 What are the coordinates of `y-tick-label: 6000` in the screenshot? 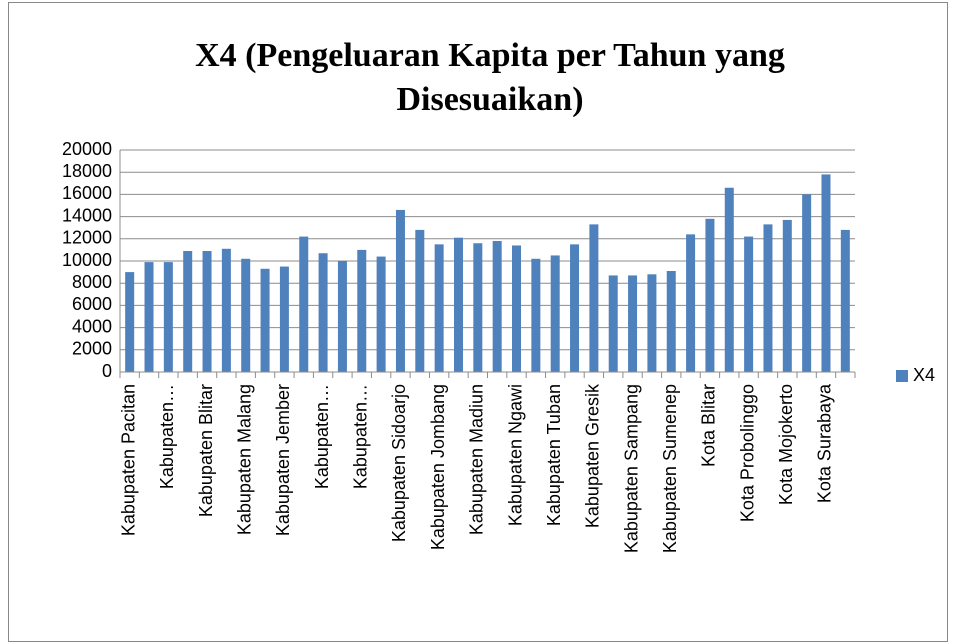 It's located at (92, 304).